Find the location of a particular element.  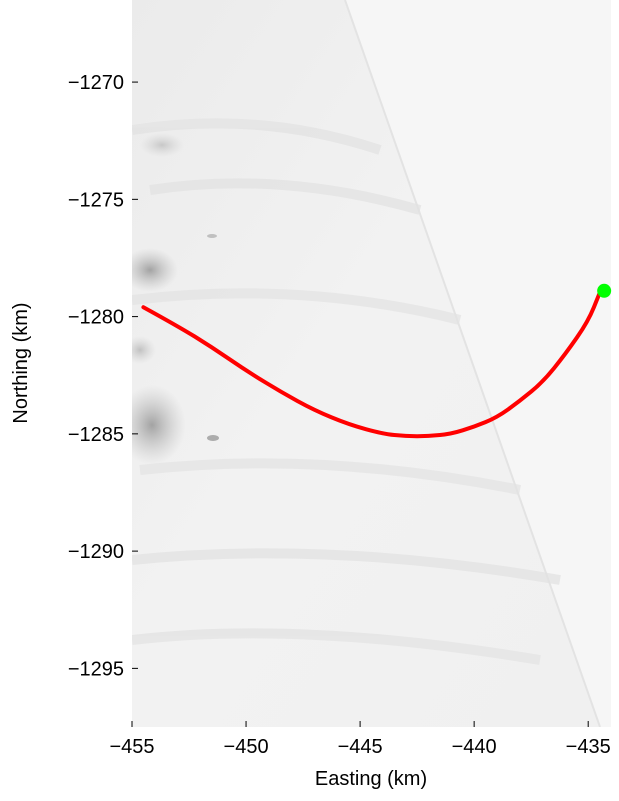

track-series is located at coordinates (371, 365).